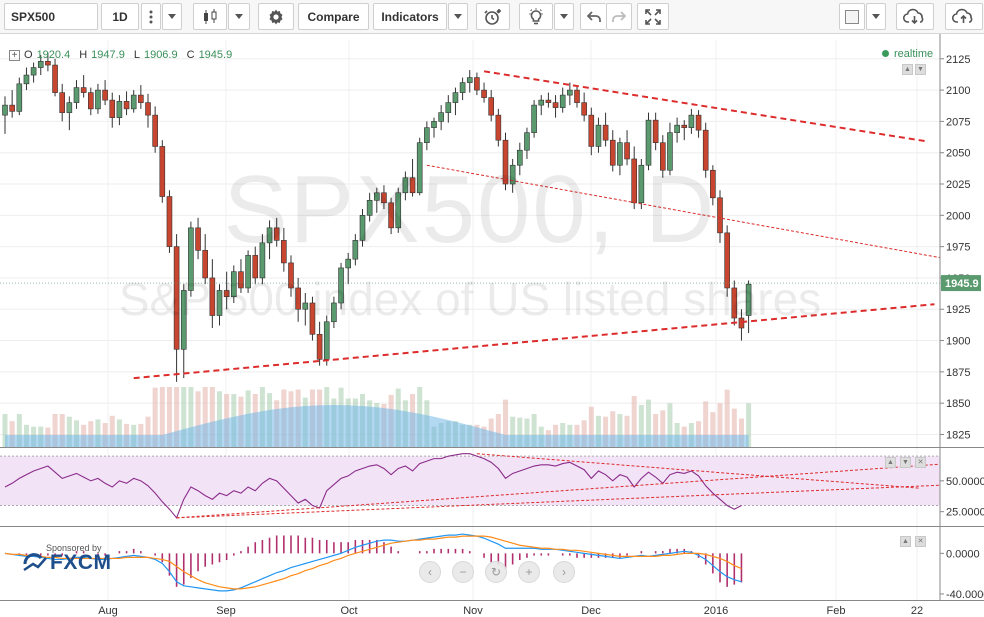  What do you see at coordinates (890, 462) in the screenshot?
I see `rsi-pane-up-icon: ▲` at bounding box center [890, 462].